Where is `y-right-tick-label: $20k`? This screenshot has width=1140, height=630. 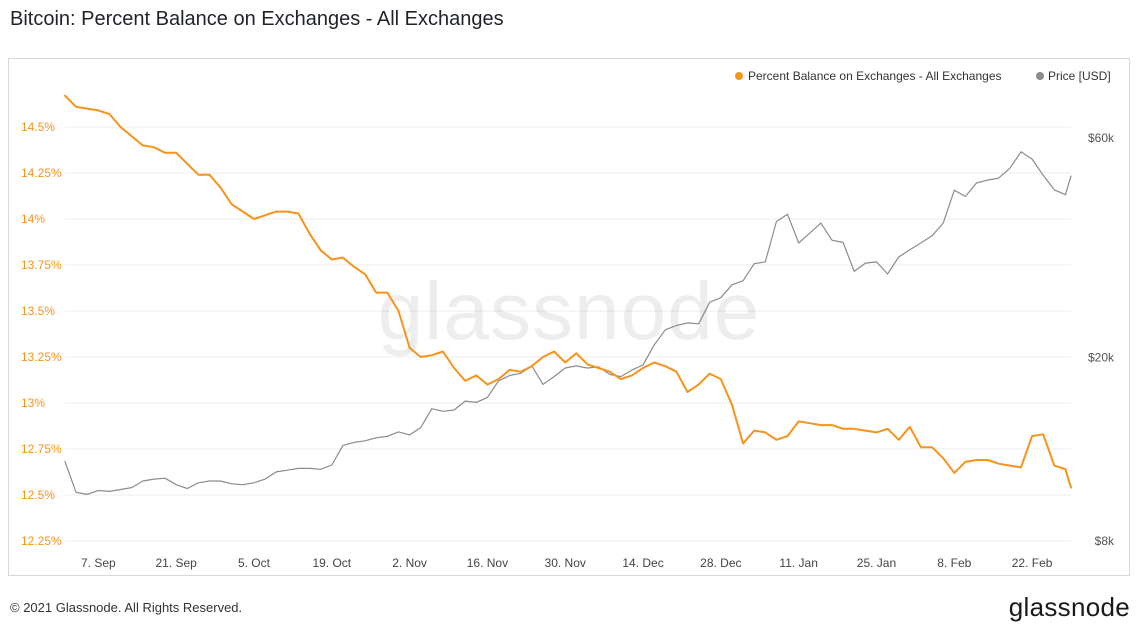 y-right-tick-label: $20k is located at coordinates (1101, 358).